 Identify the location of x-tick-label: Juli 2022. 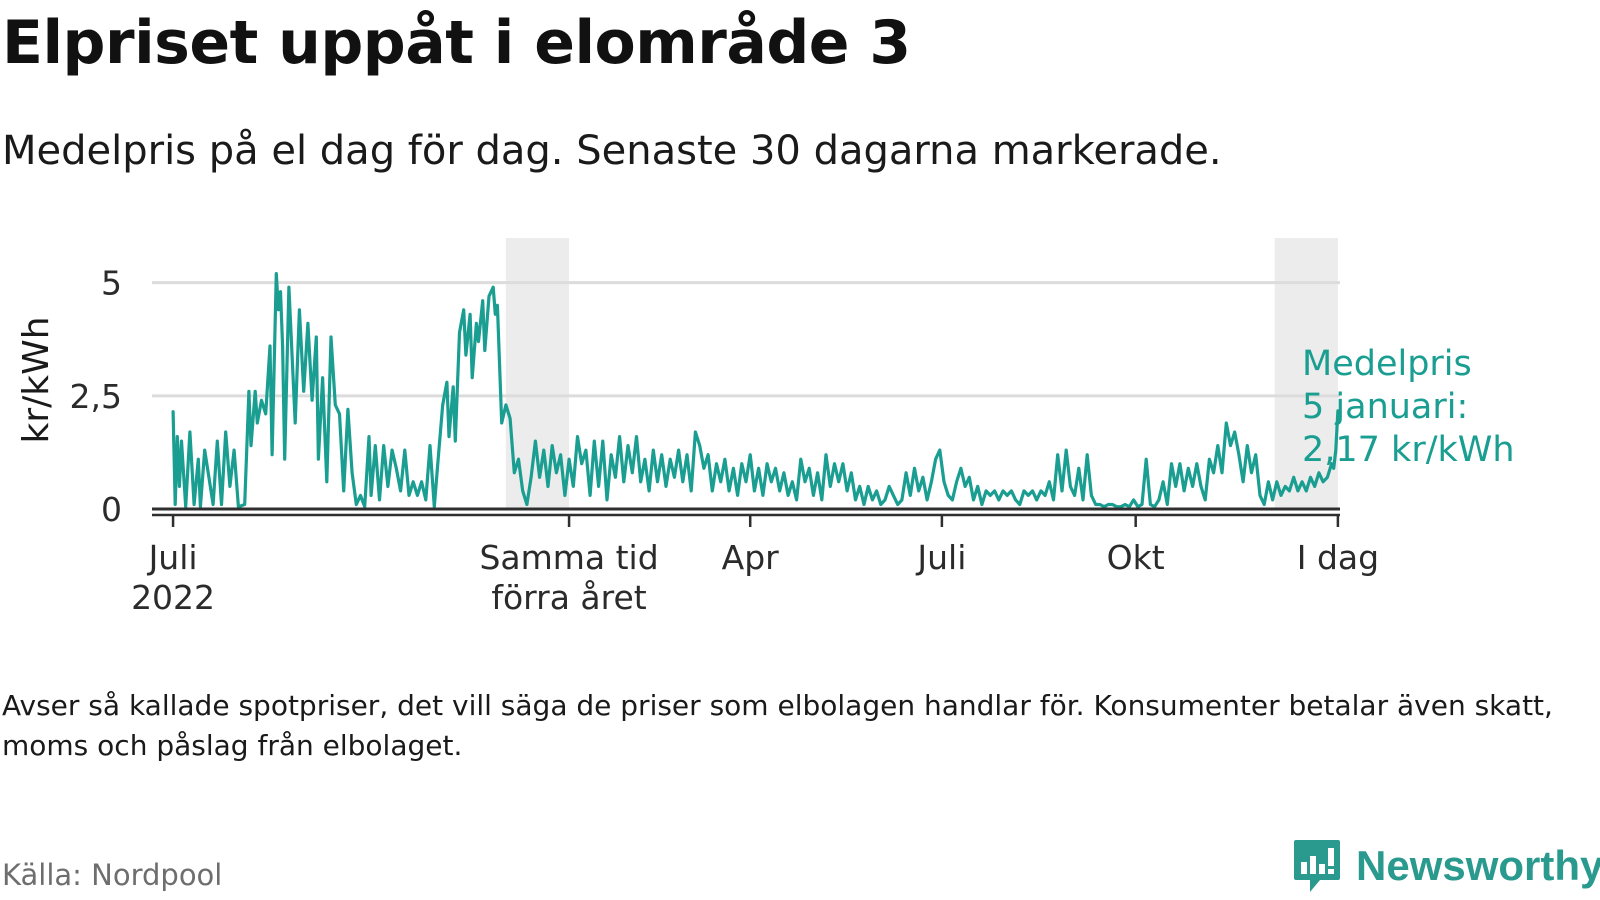
(173, 577).